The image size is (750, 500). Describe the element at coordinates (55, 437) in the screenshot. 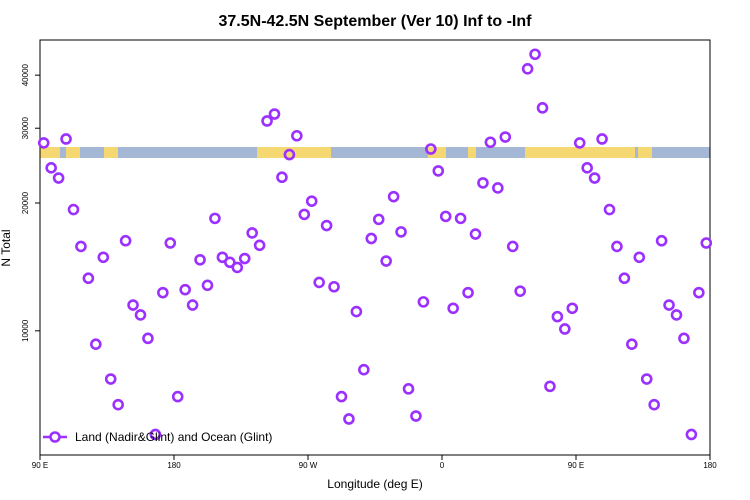

I see `legend-marker` at that location.